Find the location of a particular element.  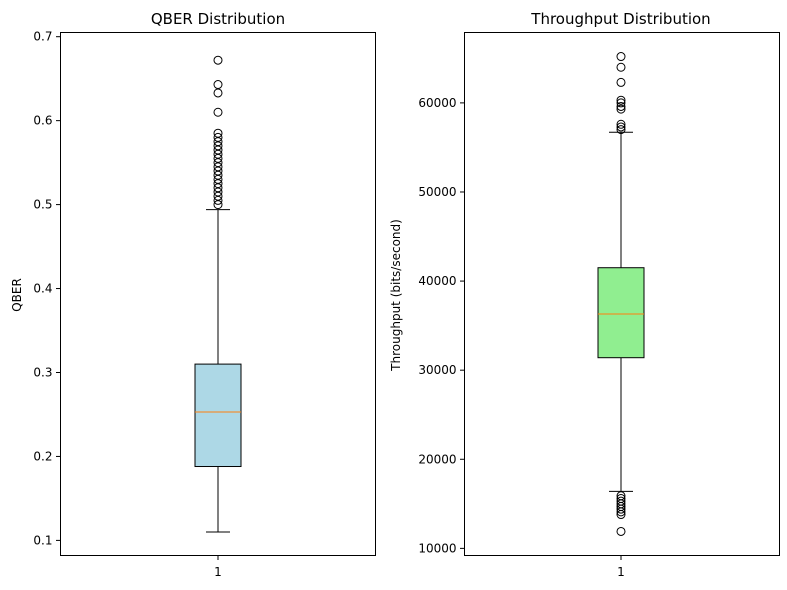

qber-x-tick-label: 1 is located at coordinates (218, 572).